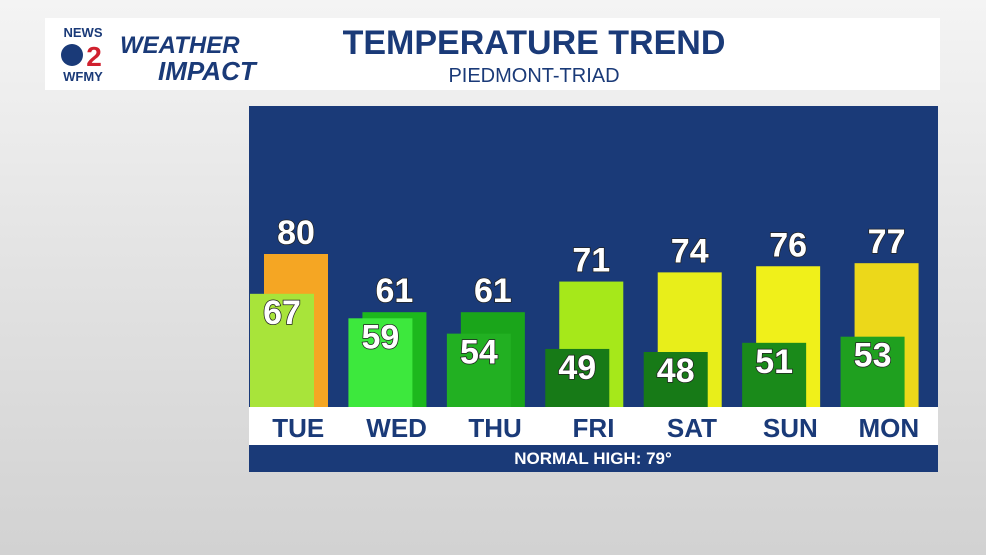 This screenshot has height=560, width=986. I want to click on x-tick-label: SUN, so click(790, 428).